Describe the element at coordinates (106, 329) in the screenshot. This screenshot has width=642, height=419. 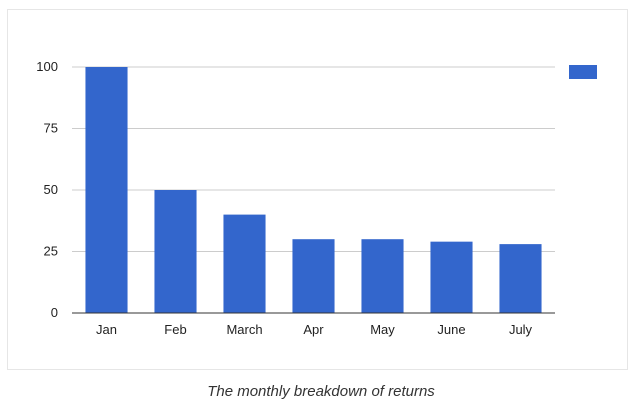
I see `x-tick-label: Jan` at that location.